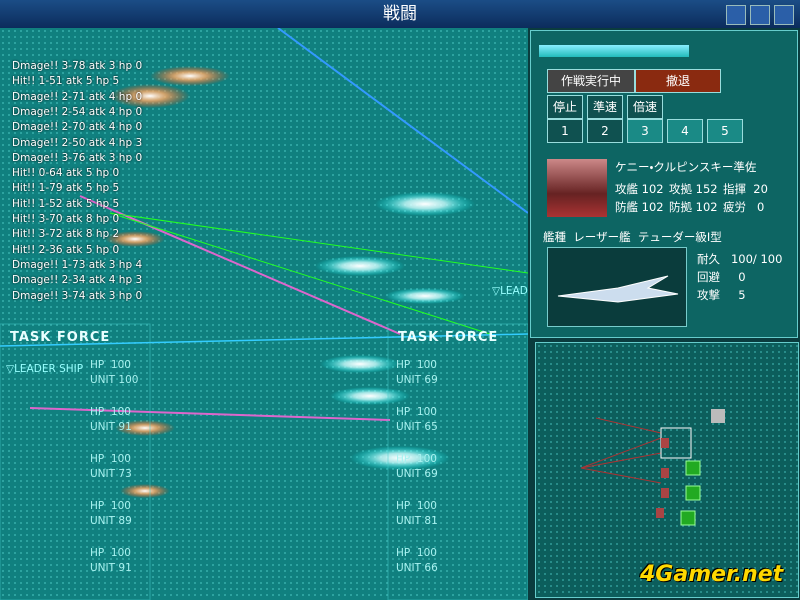 This screenshot has height=600, width=800. Describe the element at coordinates (645, 131) in the screenshot. I see `group-button: 3` at that location.